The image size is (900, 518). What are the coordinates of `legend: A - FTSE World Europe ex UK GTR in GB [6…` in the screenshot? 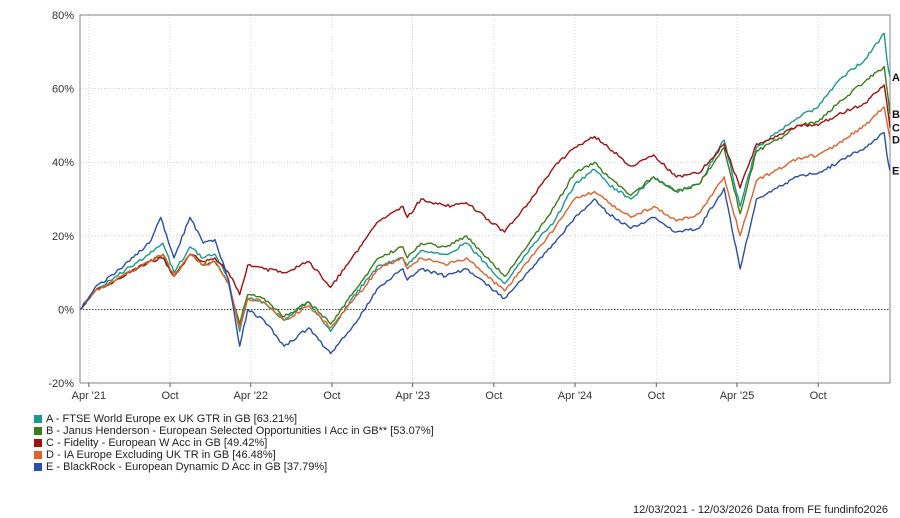 It's located at (234, 443).